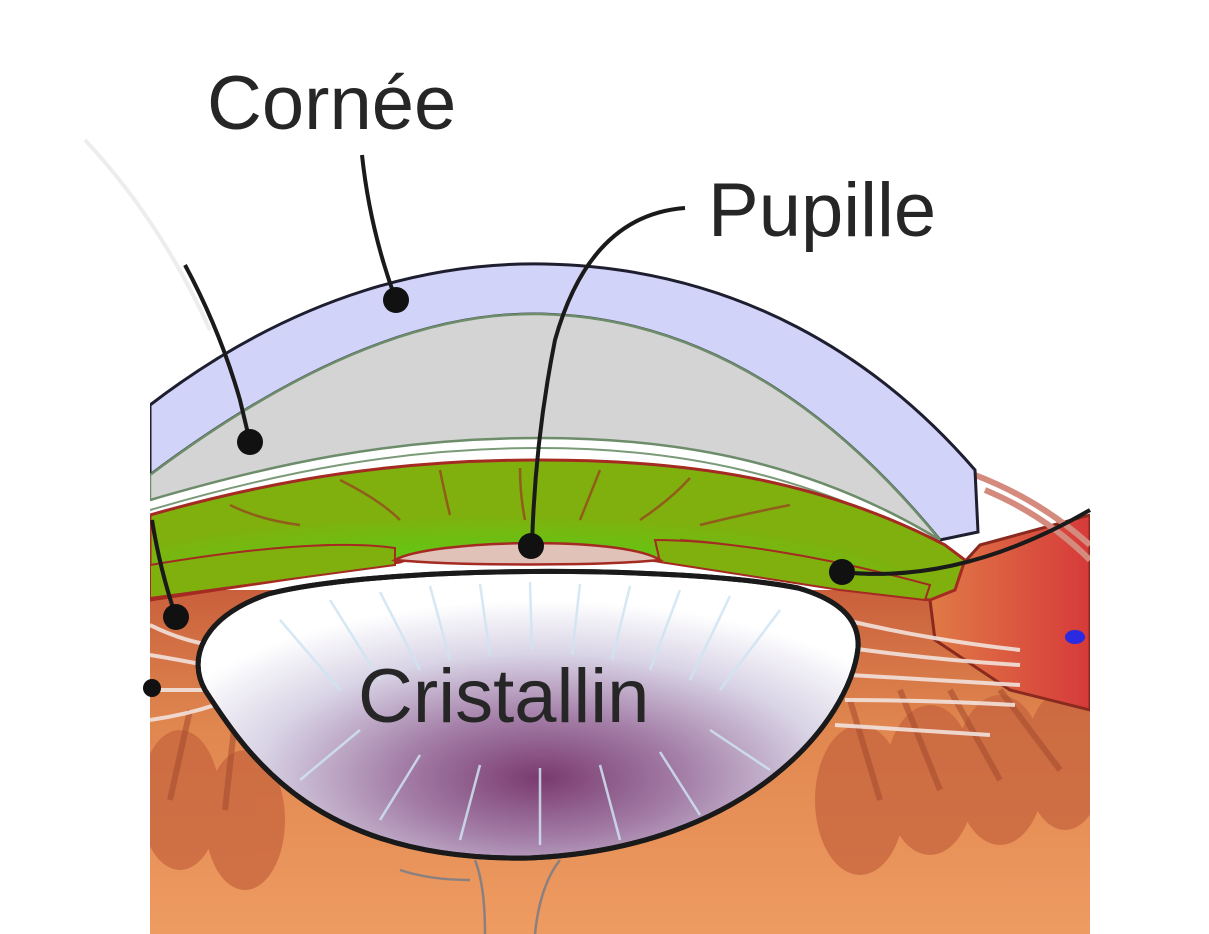 This screenshot has width=1209, height=934. Describe the element at coordinates (1031, 517) in the screenshot. I see `sclera-strands` at that location.